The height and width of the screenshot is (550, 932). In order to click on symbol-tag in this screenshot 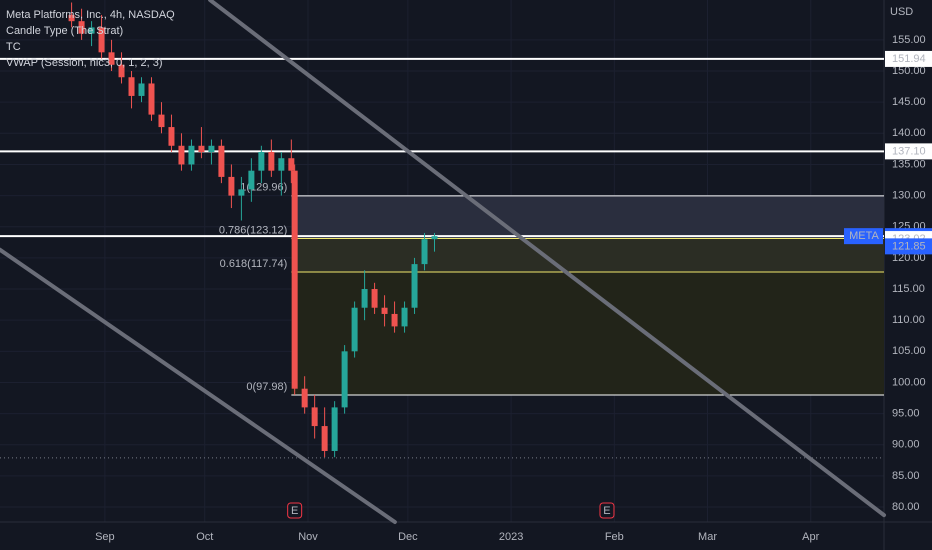, I will do `click(863, 236)`.